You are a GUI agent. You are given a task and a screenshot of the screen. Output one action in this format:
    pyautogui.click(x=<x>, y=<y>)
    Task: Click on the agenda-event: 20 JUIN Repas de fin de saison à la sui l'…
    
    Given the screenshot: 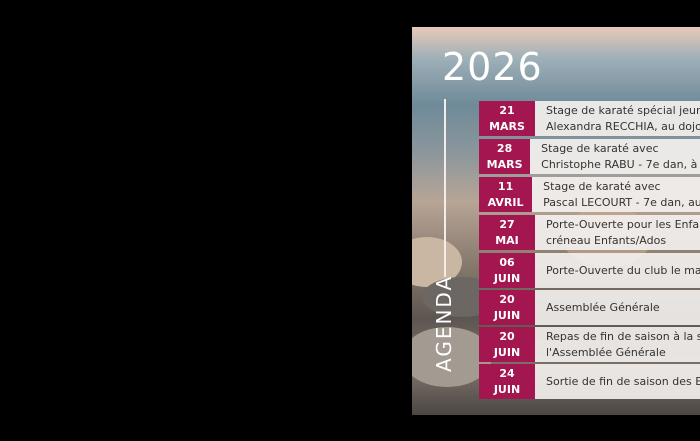 What is the action you would take?
    pyautogui.click(x=589, y=344)
    